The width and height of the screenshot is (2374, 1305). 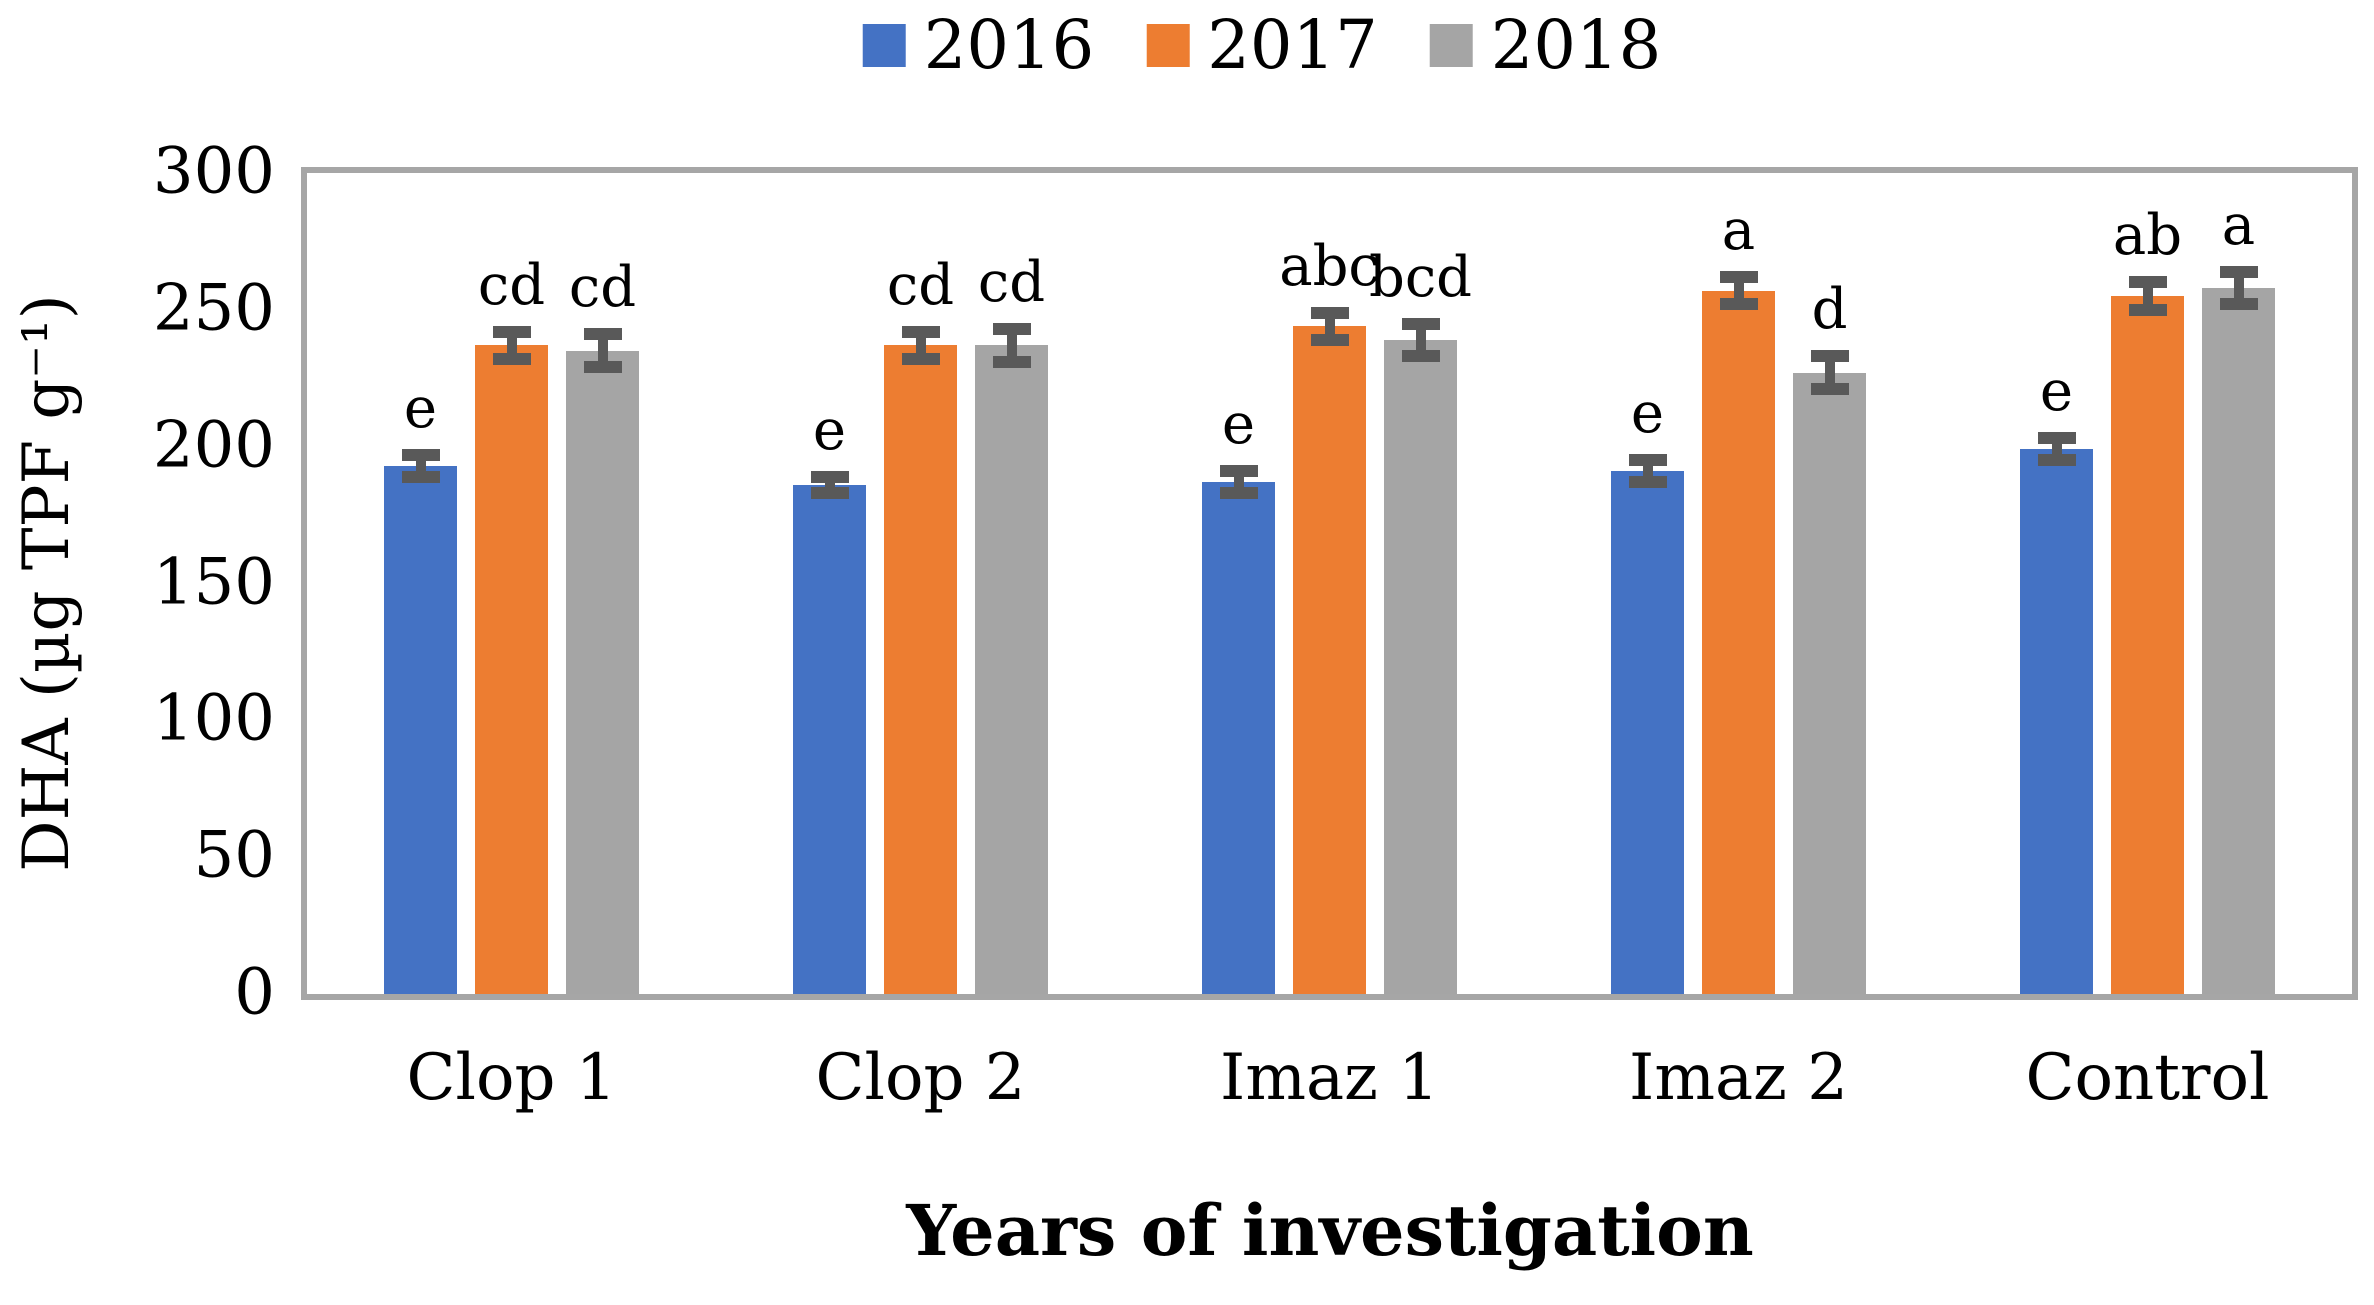 What do you see at coordinates (47, 583) in the screenshot?
I see `y-axis-title: DHA (µg TPF g⁻¹)` at bounding box center [47, 583].